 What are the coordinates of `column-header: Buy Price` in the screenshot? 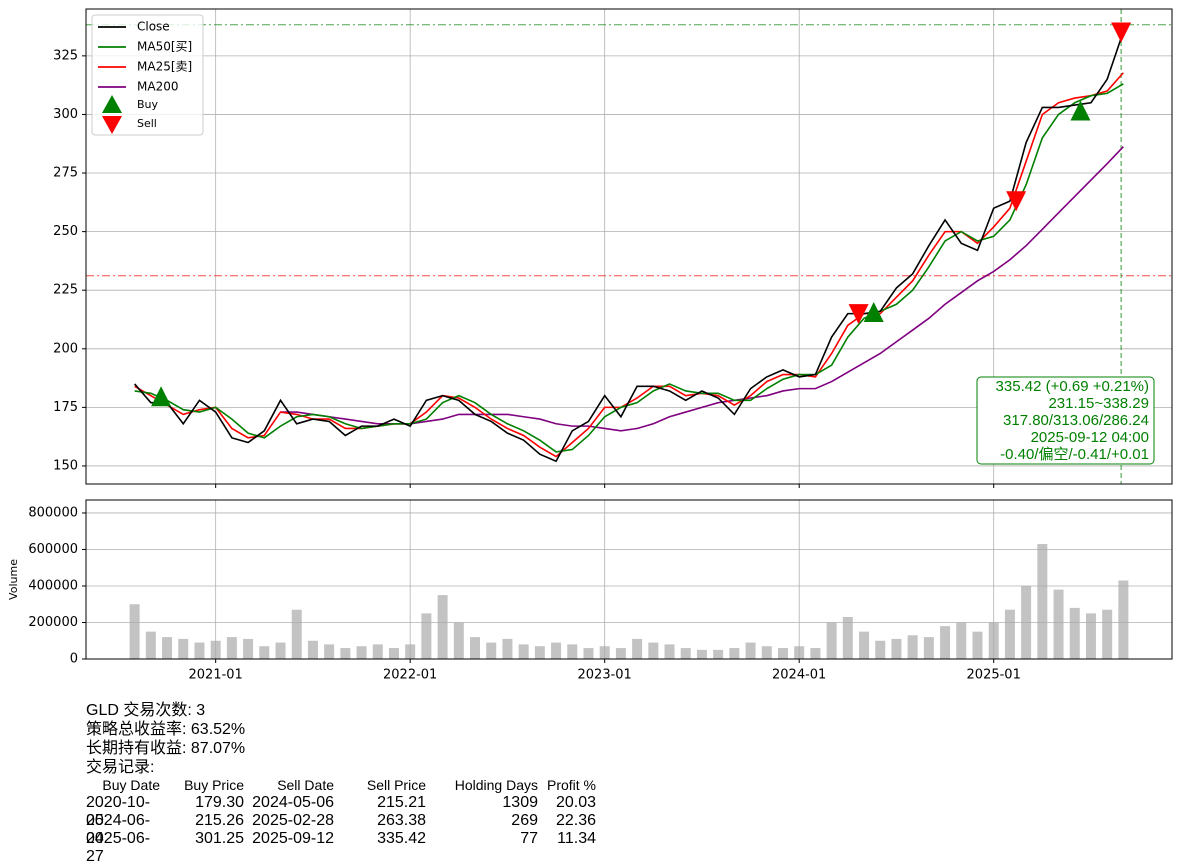 It's located at (214, 785).